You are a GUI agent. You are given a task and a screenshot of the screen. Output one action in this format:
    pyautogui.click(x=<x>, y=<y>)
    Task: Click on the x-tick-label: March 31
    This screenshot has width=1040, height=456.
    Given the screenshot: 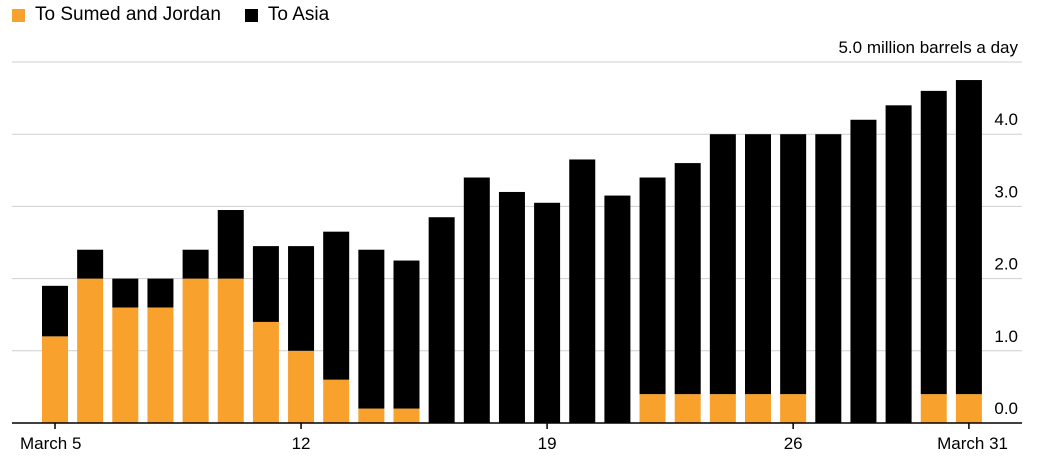 What is the action you would take?
    pyautogui.click(x=972, y=443)
    